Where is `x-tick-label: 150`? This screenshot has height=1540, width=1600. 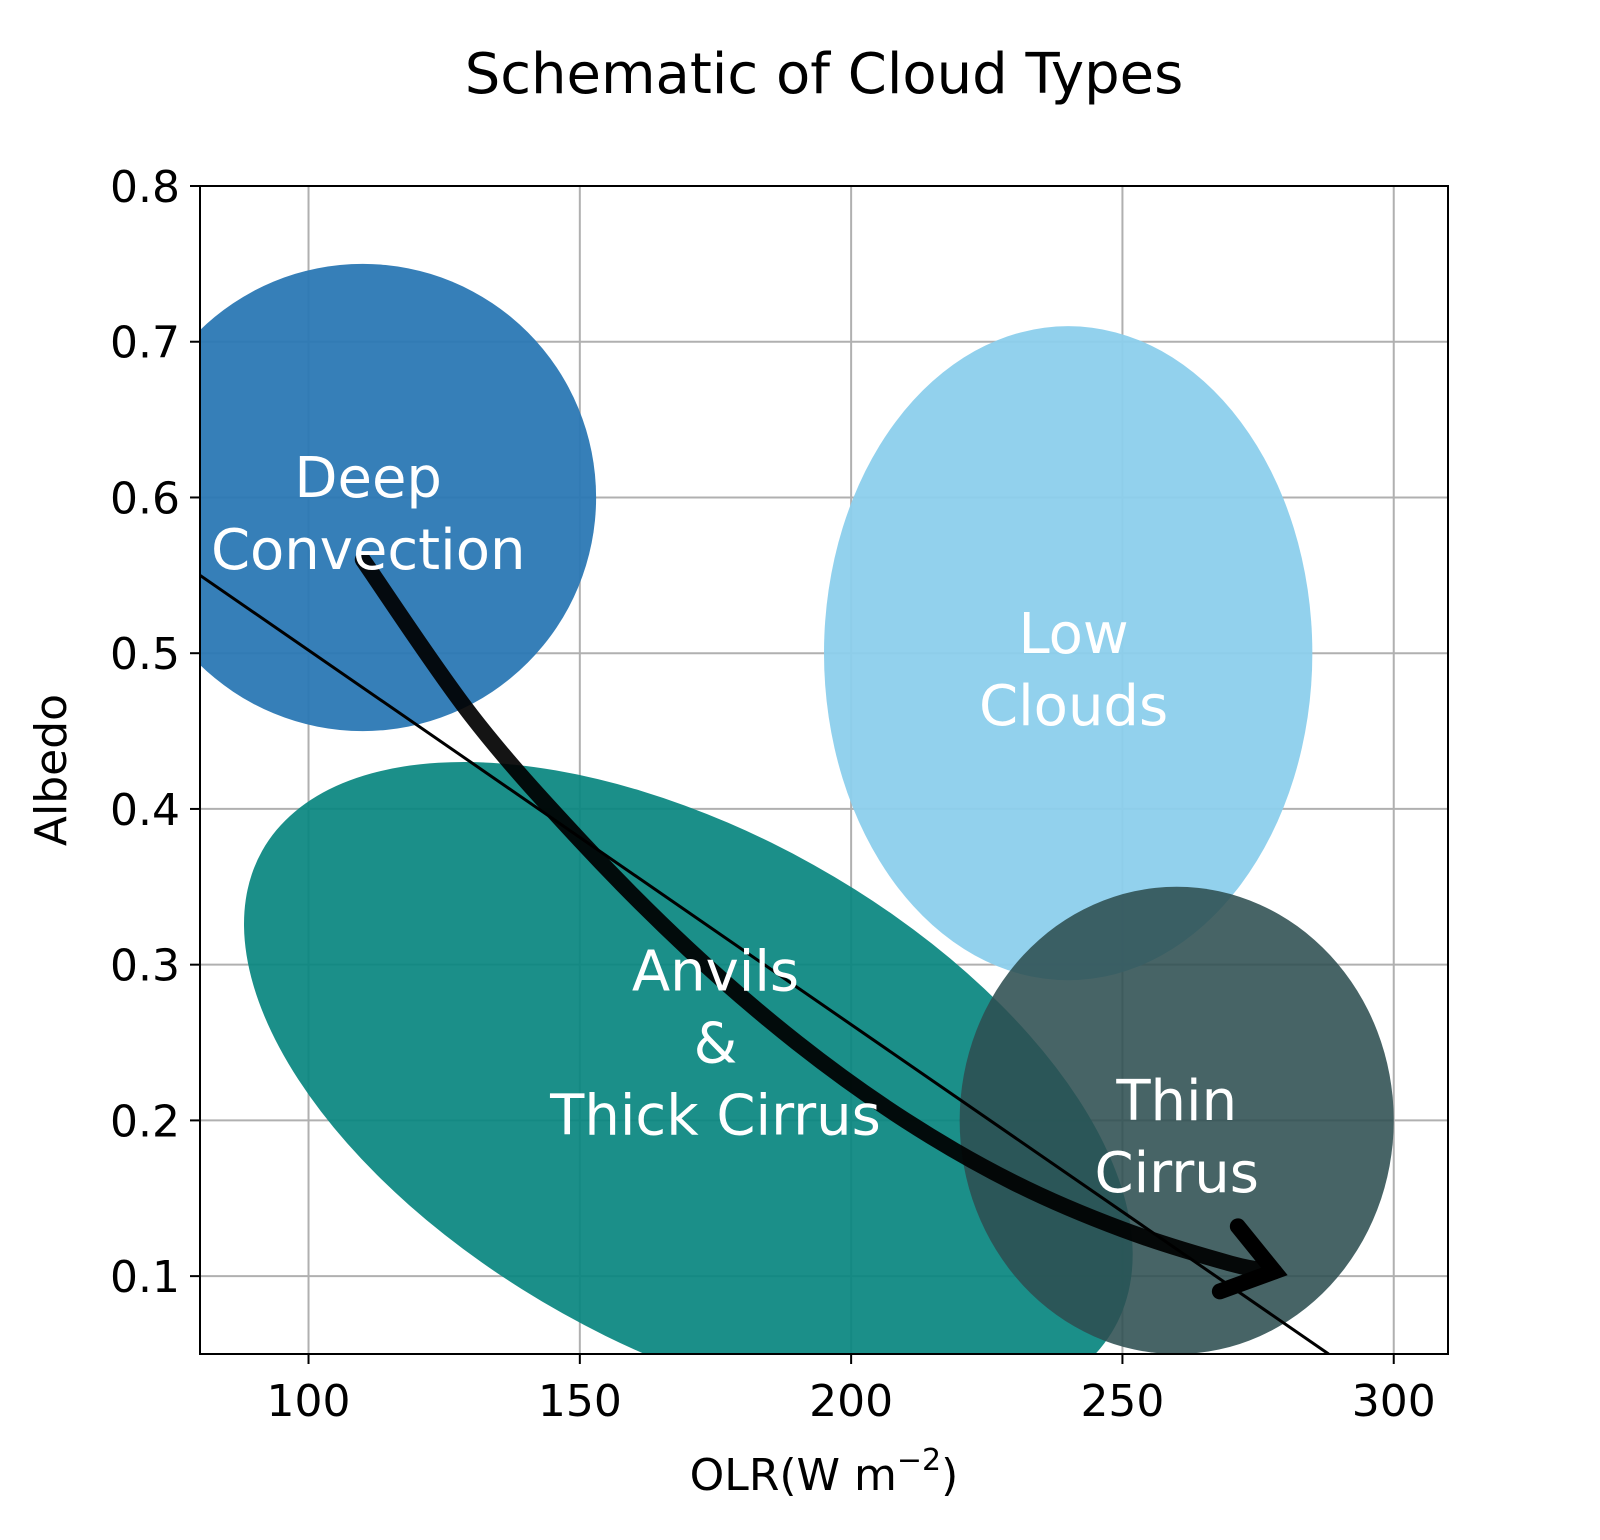 x-tick-label: 150 is located at coordinates (580, 1401).